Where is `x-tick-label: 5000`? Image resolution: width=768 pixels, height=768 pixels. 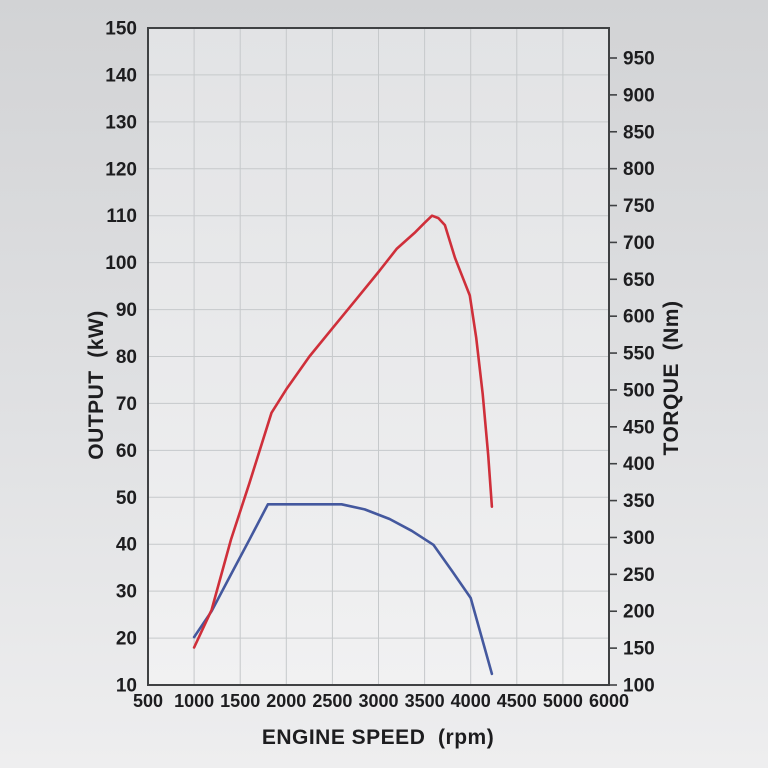
x-tick-label: 5000 is located at coordinates (563, 701).